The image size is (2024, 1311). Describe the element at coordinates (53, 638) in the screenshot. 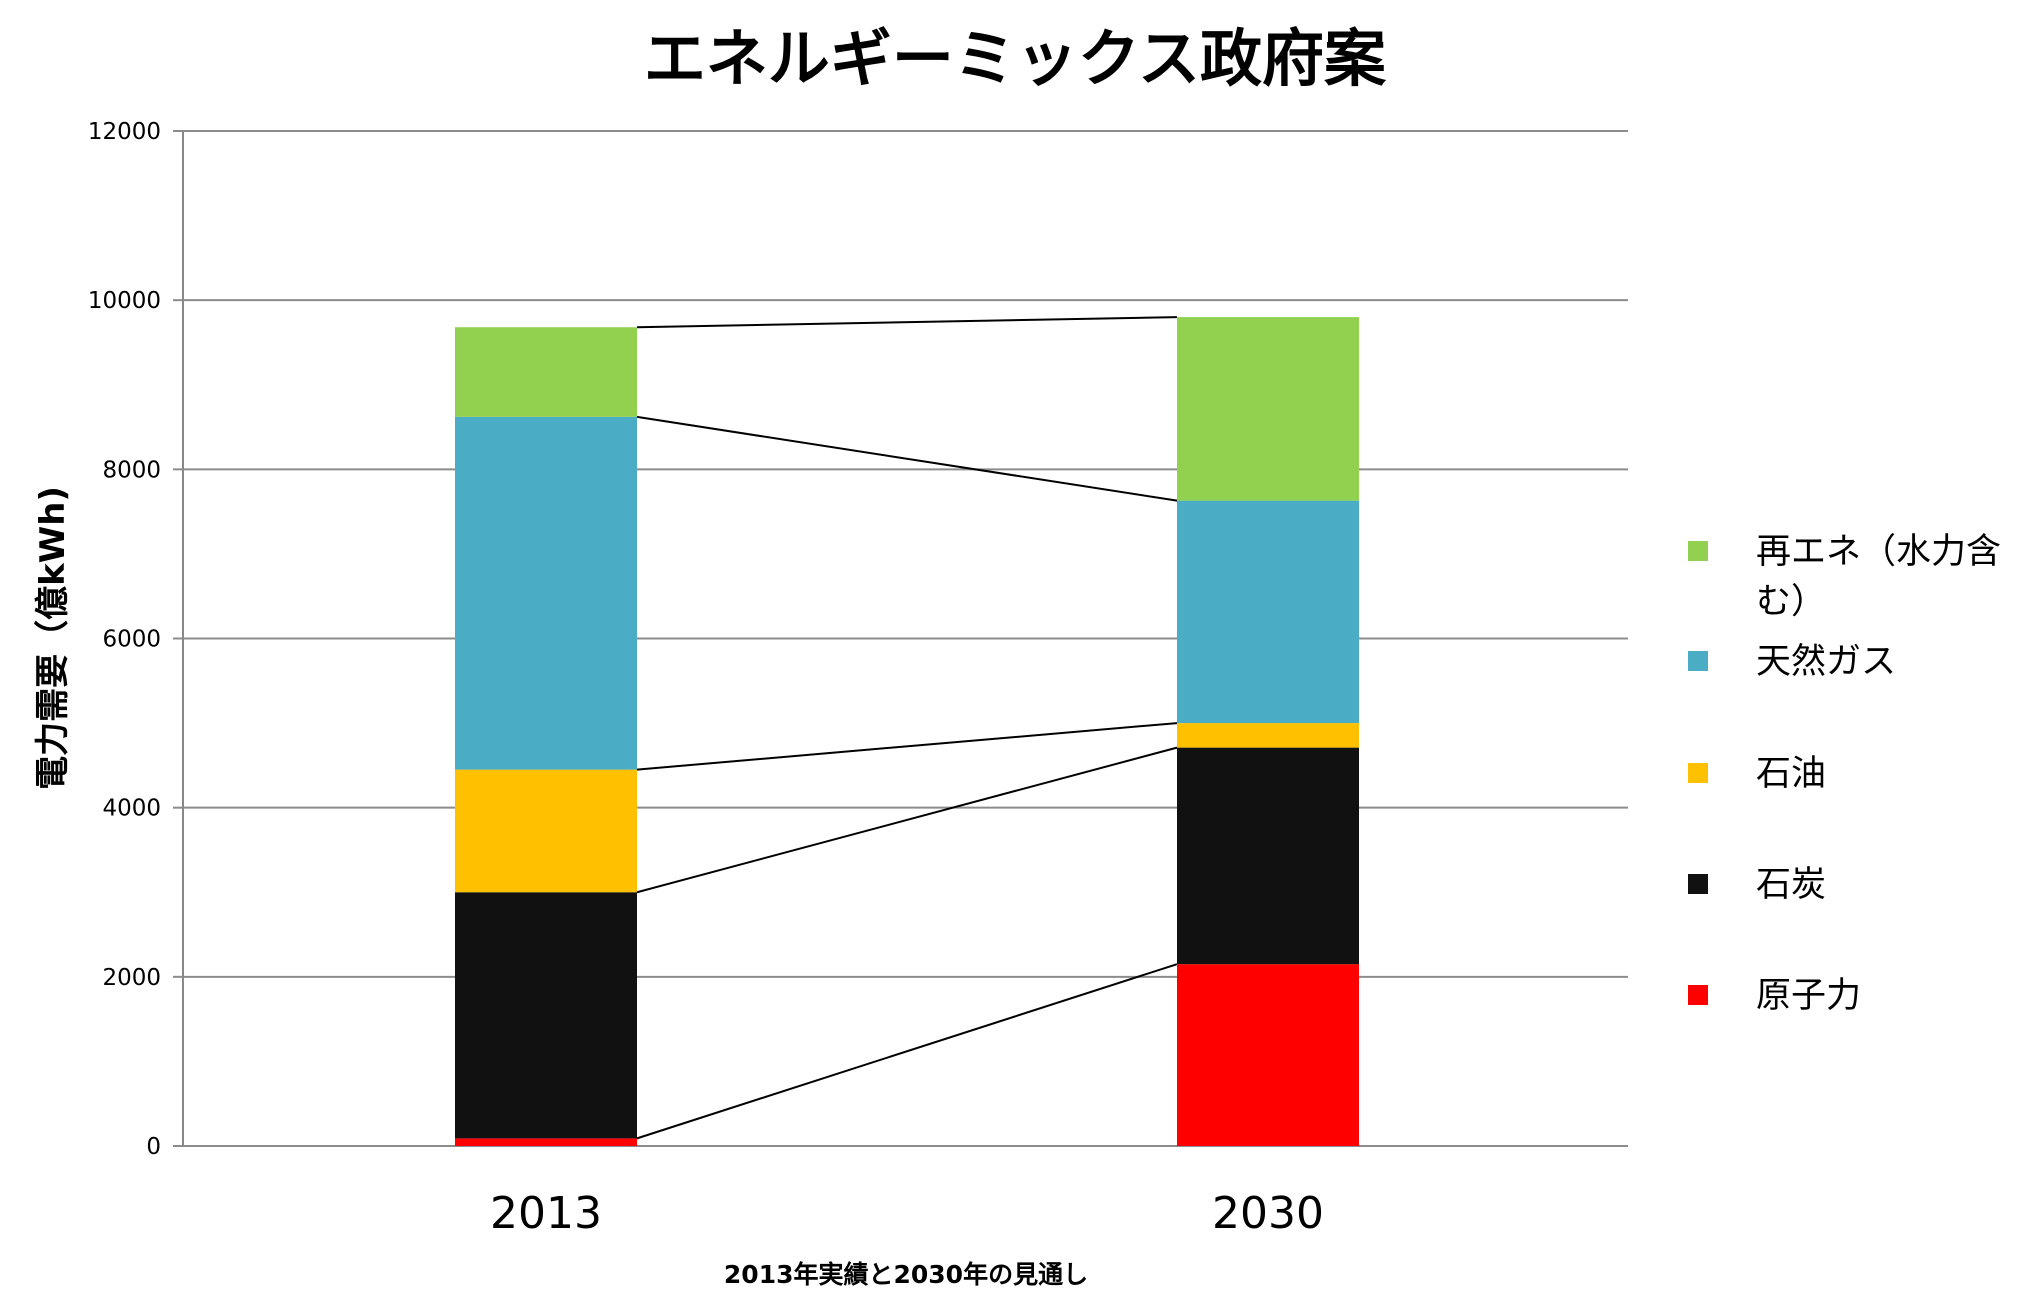

I see `y-axis-label: 電力需要（億kWh)` at that location.